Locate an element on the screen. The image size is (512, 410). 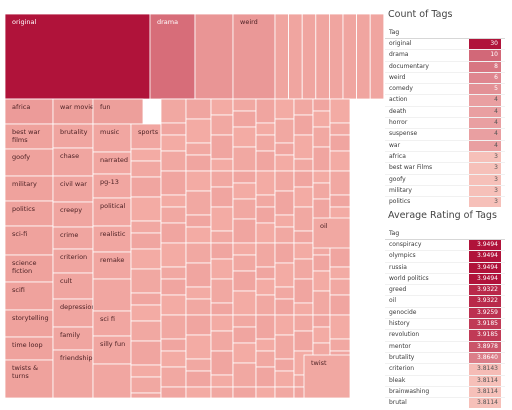
count-table-row: comedy 5 is located at coordinates (445, 89).